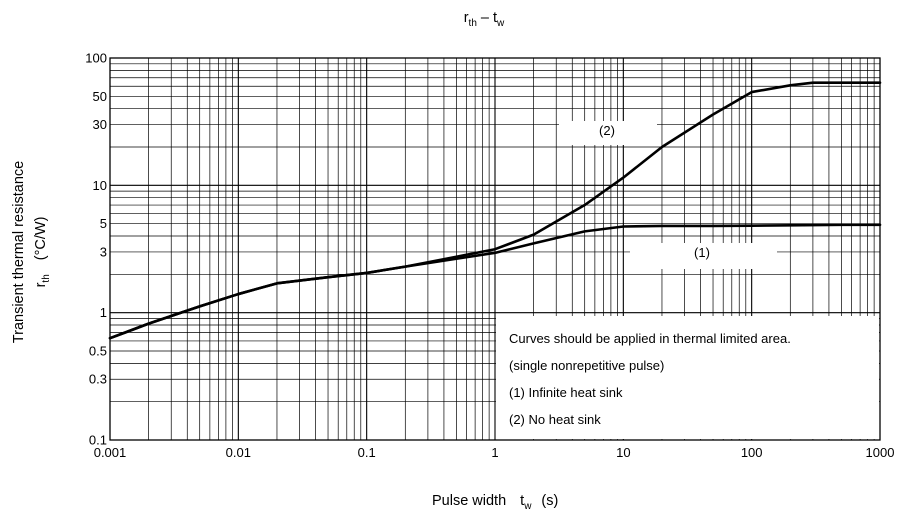 Image resolution: width=901 pixels, height=523 pixels. Describe the element at coordinates (527, 506) in the screenshot. I see `x-axis-label-sub: w` at that location.